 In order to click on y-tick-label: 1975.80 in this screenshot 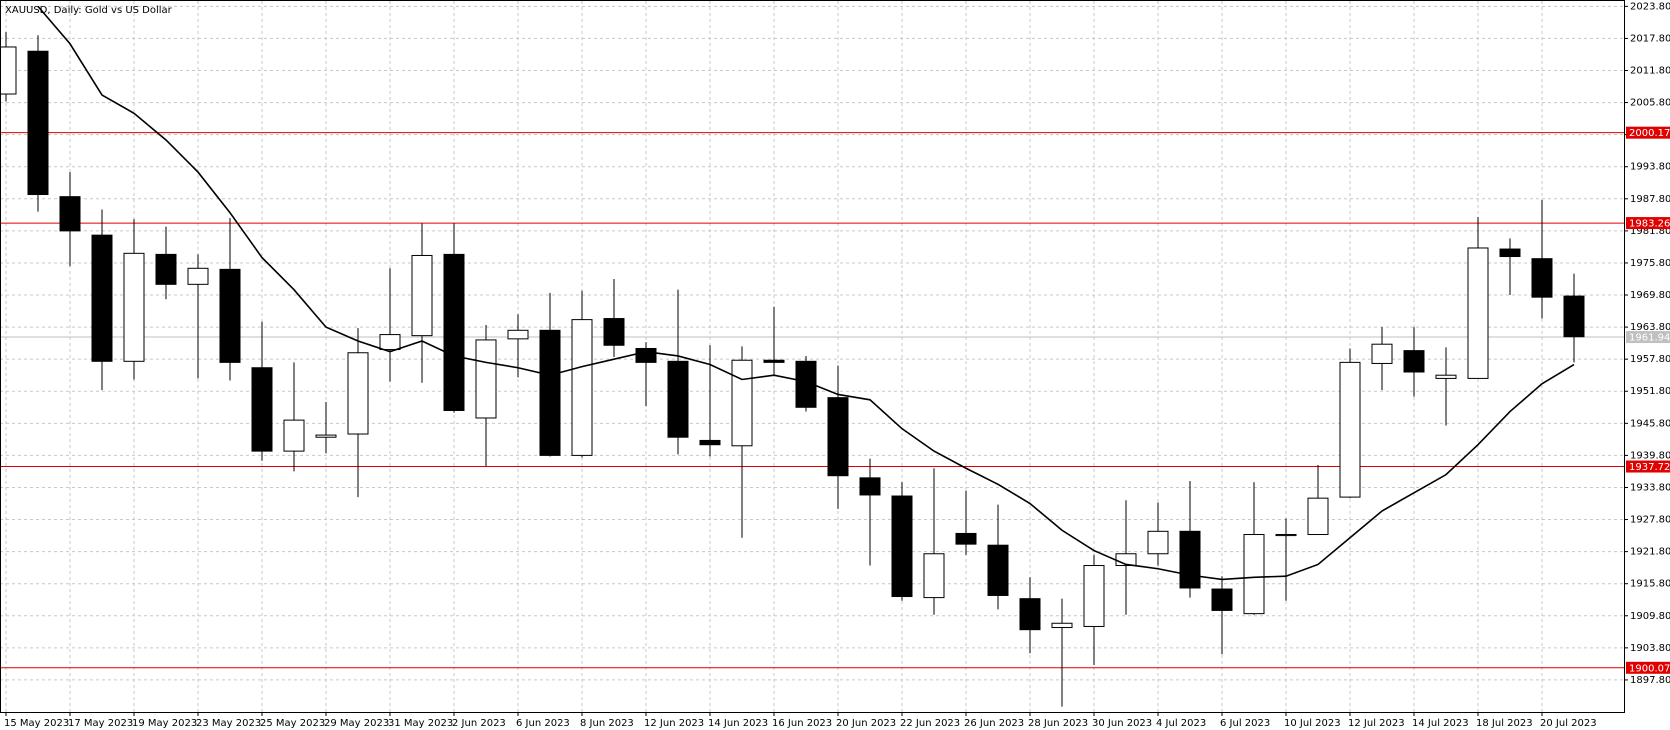, I will do `click(1650, 263)`.